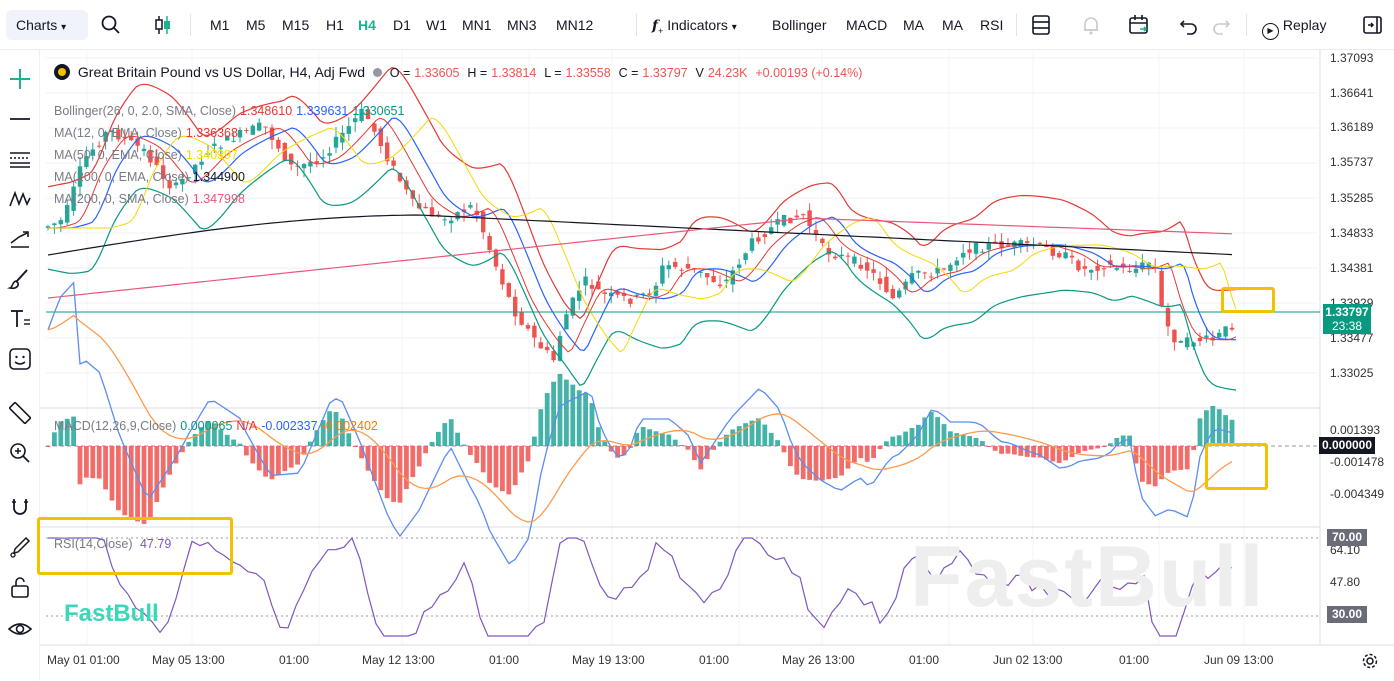  I want to click on indicator-shortcut-ma-3: MA, so click(952, 25).